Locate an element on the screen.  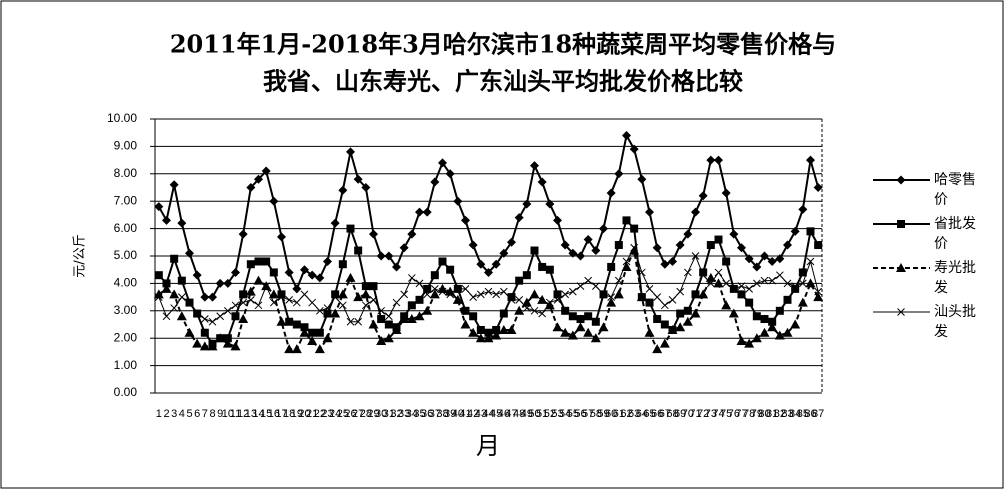
y-tick-label: 2.00 is located at coordinates (126, 337).